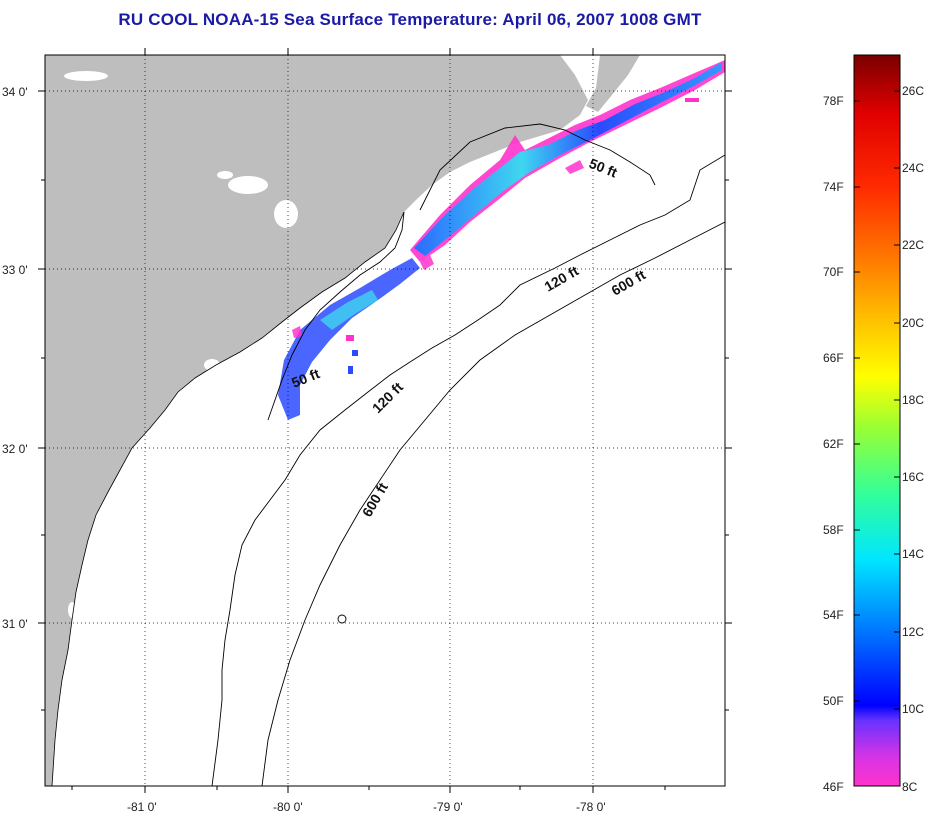  What do you see at coordinates (910, 787) in the screenshot?
I see `colorbar-c-label: 8C` at bounding box center [910, 787].